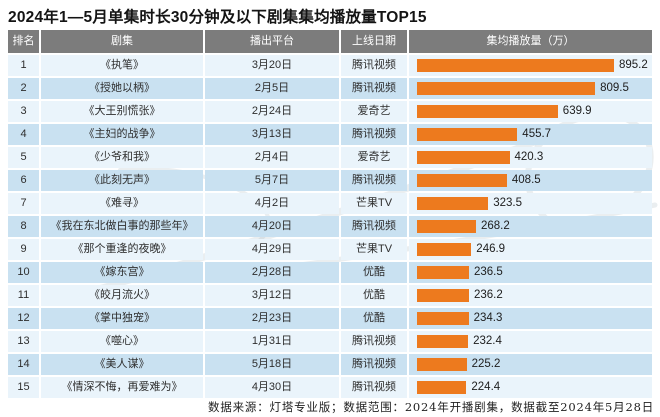 This screenshot has width=660, height=417. Describe the element at coordinates (23, 341) in the screenshot. I see `rank-cell: 13` at that location.